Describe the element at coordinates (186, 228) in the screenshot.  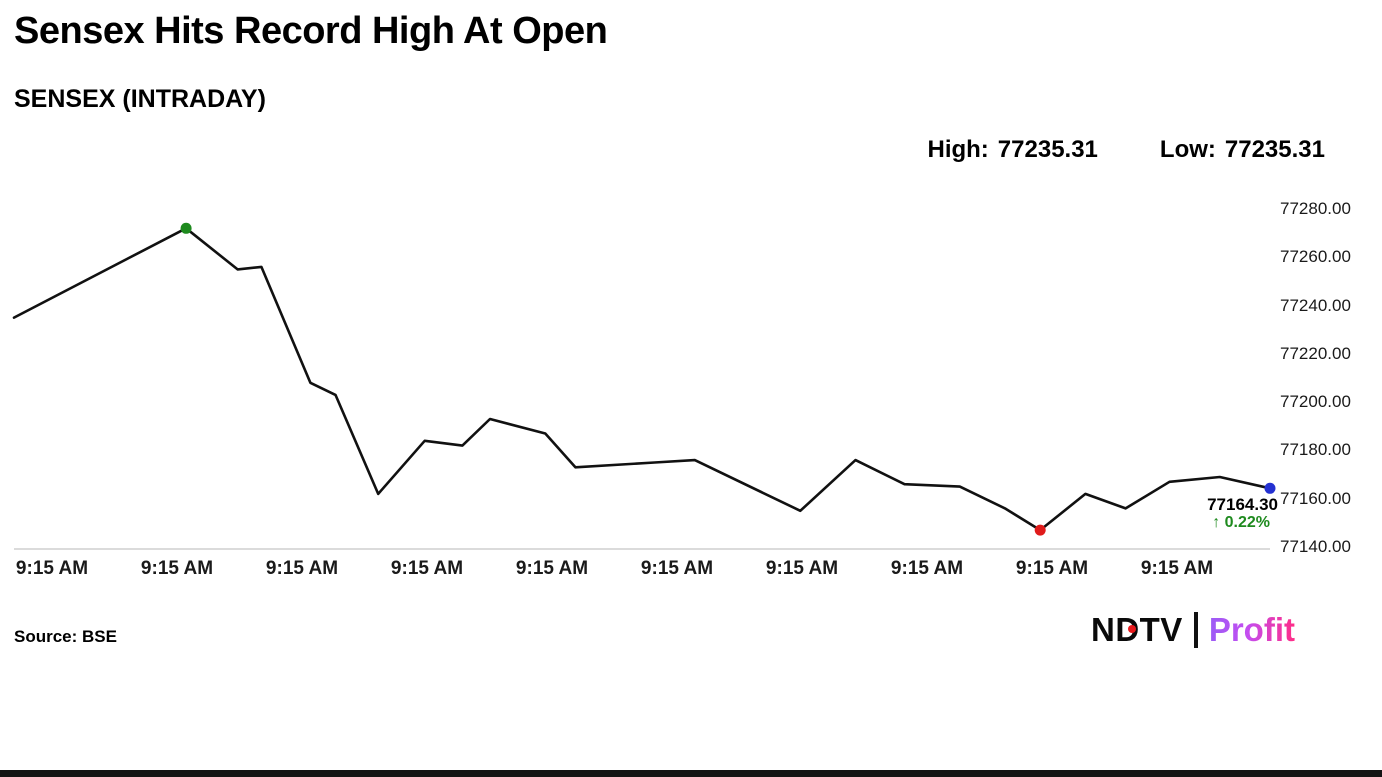
I see `high-marker-dot` at that location.